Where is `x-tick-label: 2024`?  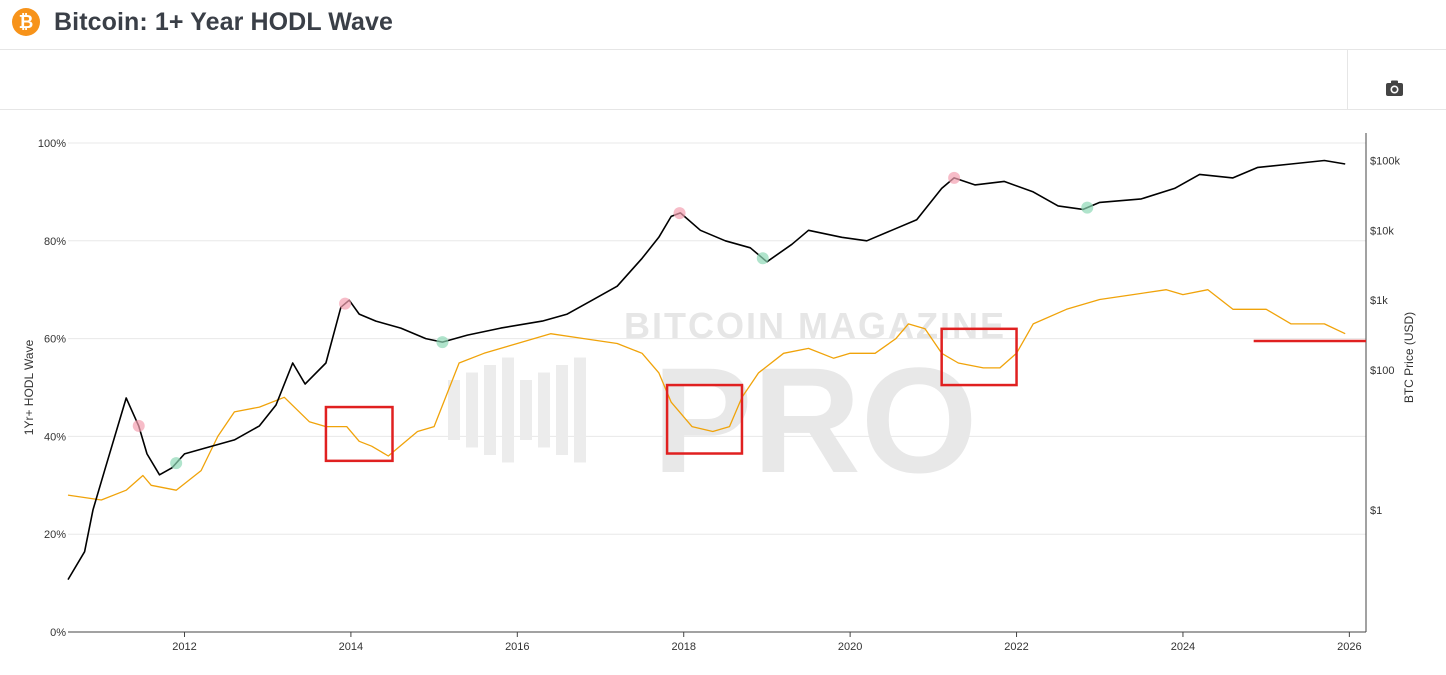 x-tick-label: 2024 is located at coordinates (1183, 647).